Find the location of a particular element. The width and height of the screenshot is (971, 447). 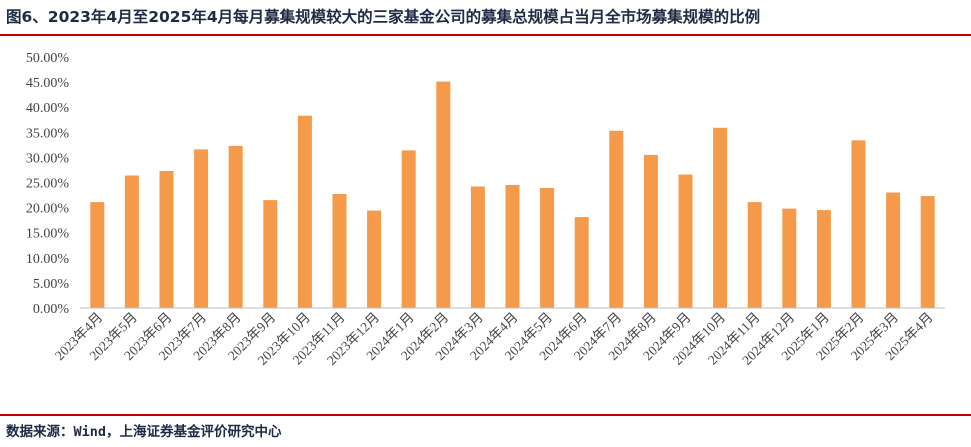

y-tick-label: 40.00% is located at coordinates (48, 108).